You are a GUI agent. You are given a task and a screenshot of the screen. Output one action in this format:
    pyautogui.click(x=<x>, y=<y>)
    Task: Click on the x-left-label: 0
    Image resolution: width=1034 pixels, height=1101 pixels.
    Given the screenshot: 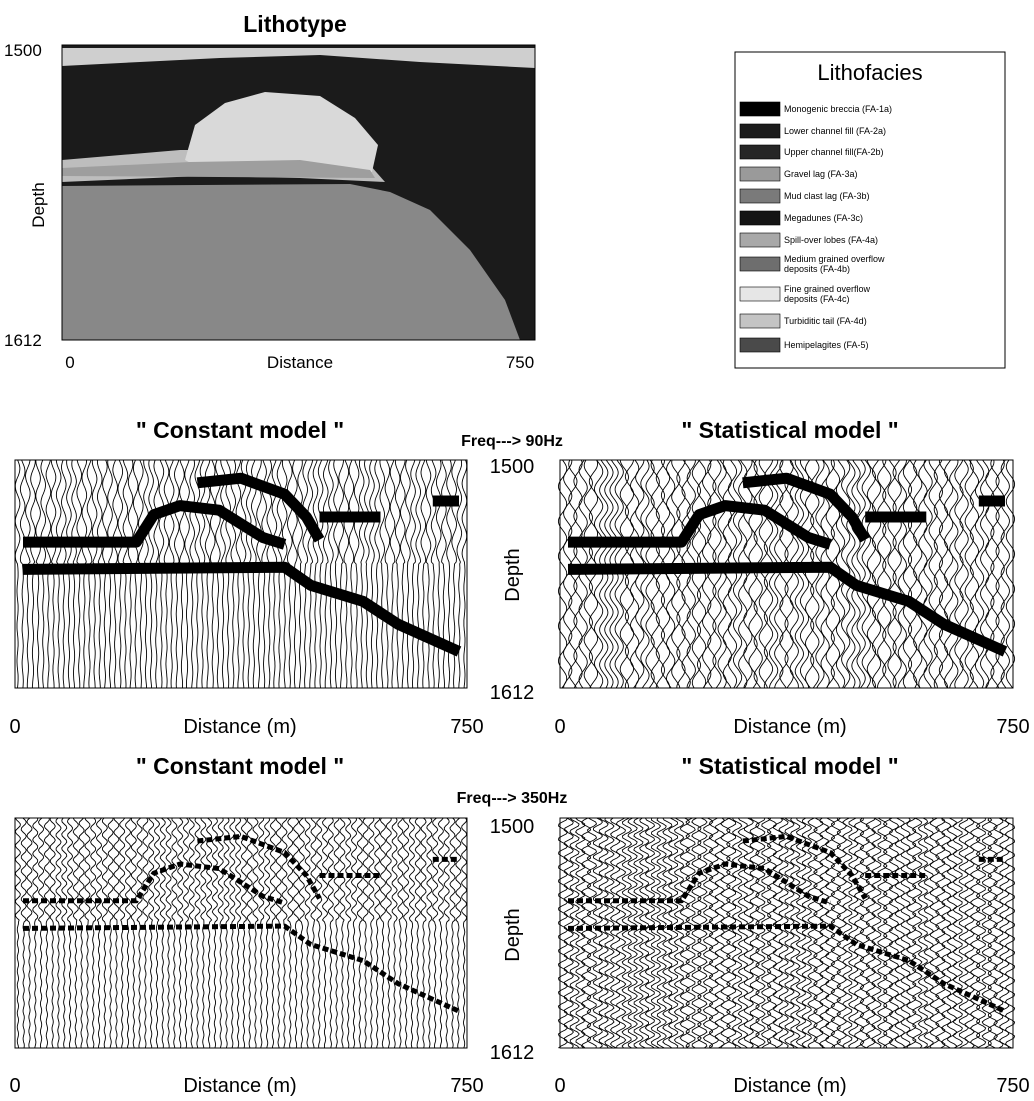 What is the action you would take?
    pyautogui.click(x=14, y=727)
    